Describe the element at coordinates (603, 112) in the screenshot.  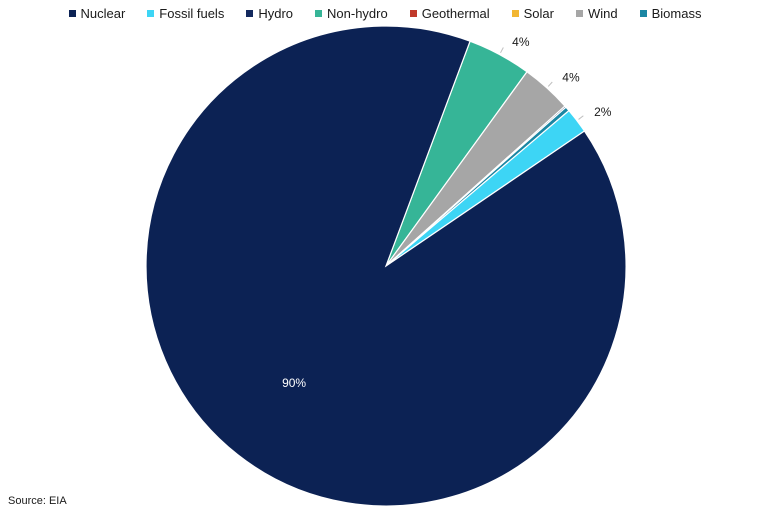
I see `data-label-fossil-fuels: 2%` at that location.